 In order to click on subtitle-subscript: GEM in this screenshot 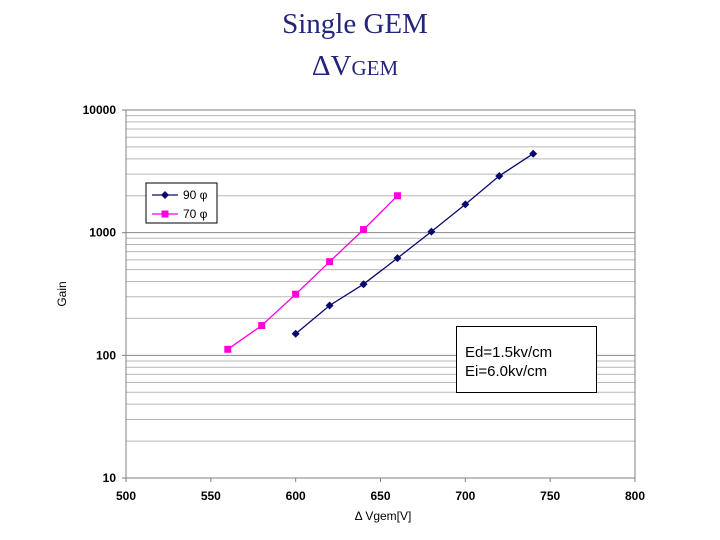, I will do `click(375, 68)`.